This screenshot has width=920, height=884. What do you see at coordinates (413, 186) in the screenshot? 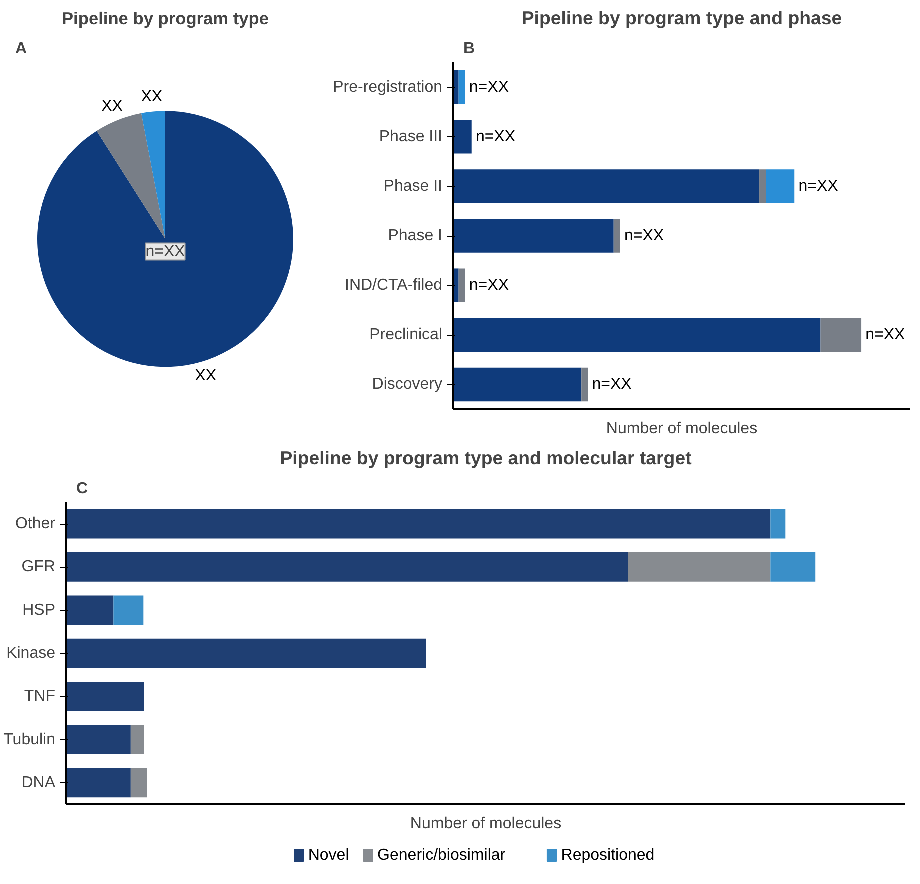
I see `y-tick-label: Phase II` at bounding box center [413, 186].